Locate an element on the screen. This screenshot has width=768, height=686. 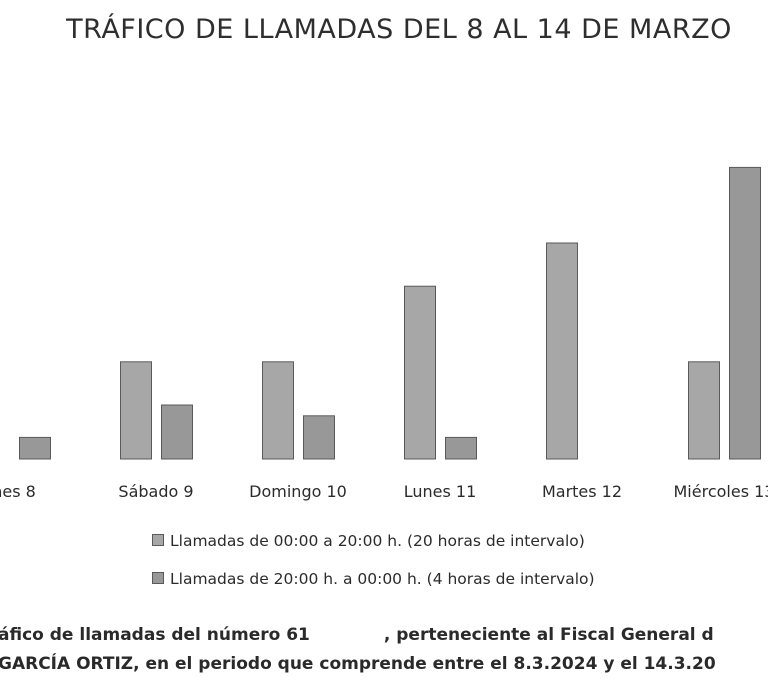
chart-title: TRÁFICO DE LLAMADAS DEL 8 AL 14 DE MARZO is located at coordinates (399, 29).